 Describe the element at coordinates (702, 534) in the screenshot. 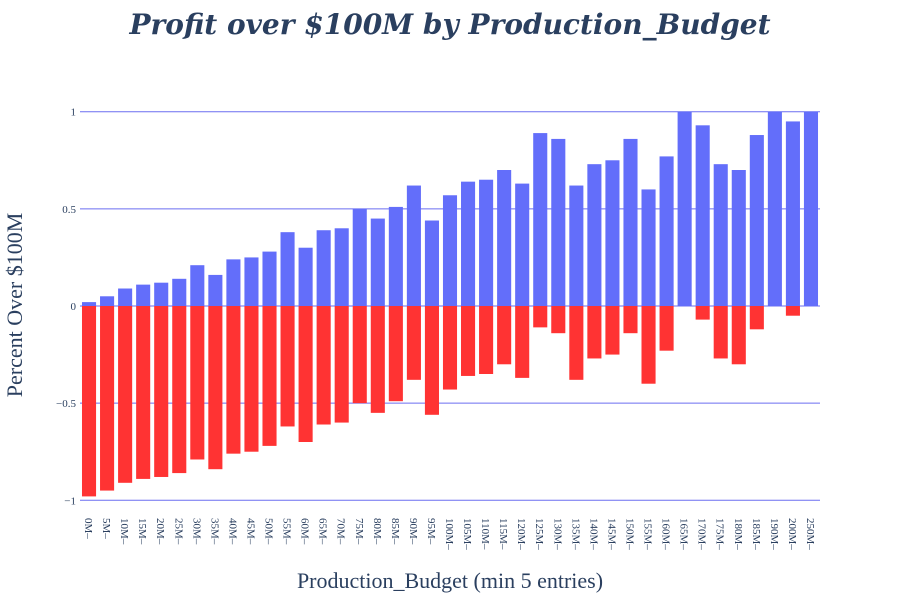

I see `x-tick-label: 170M–` at that location.